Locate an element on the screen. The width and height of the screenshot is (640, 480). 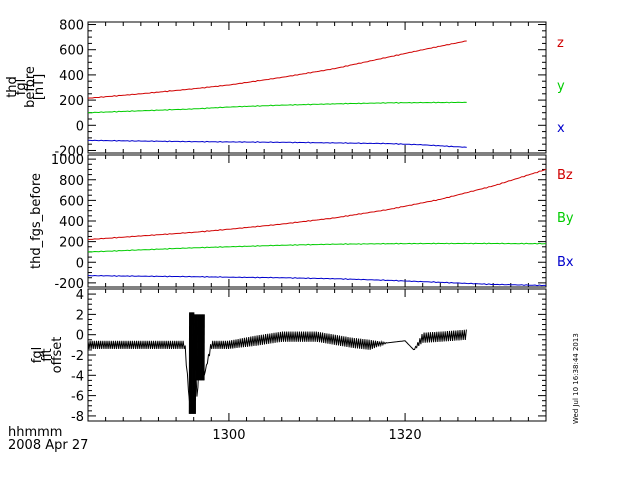
timestamp-label: Wed Jul 10 16:38:44 2013 is located at coordinates (576, 378).